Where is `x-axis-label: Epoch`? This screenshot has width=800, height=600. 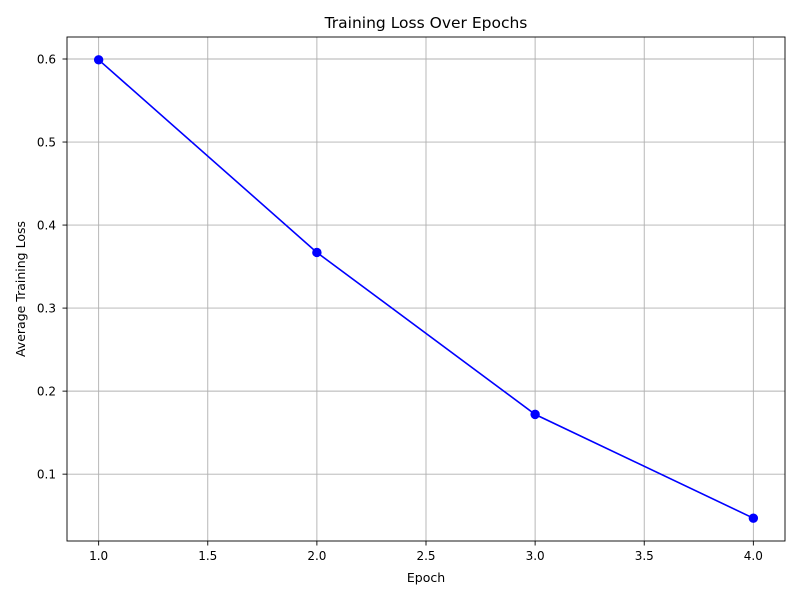 x-axis-label: Epoch is located at coordinates (426, 577).